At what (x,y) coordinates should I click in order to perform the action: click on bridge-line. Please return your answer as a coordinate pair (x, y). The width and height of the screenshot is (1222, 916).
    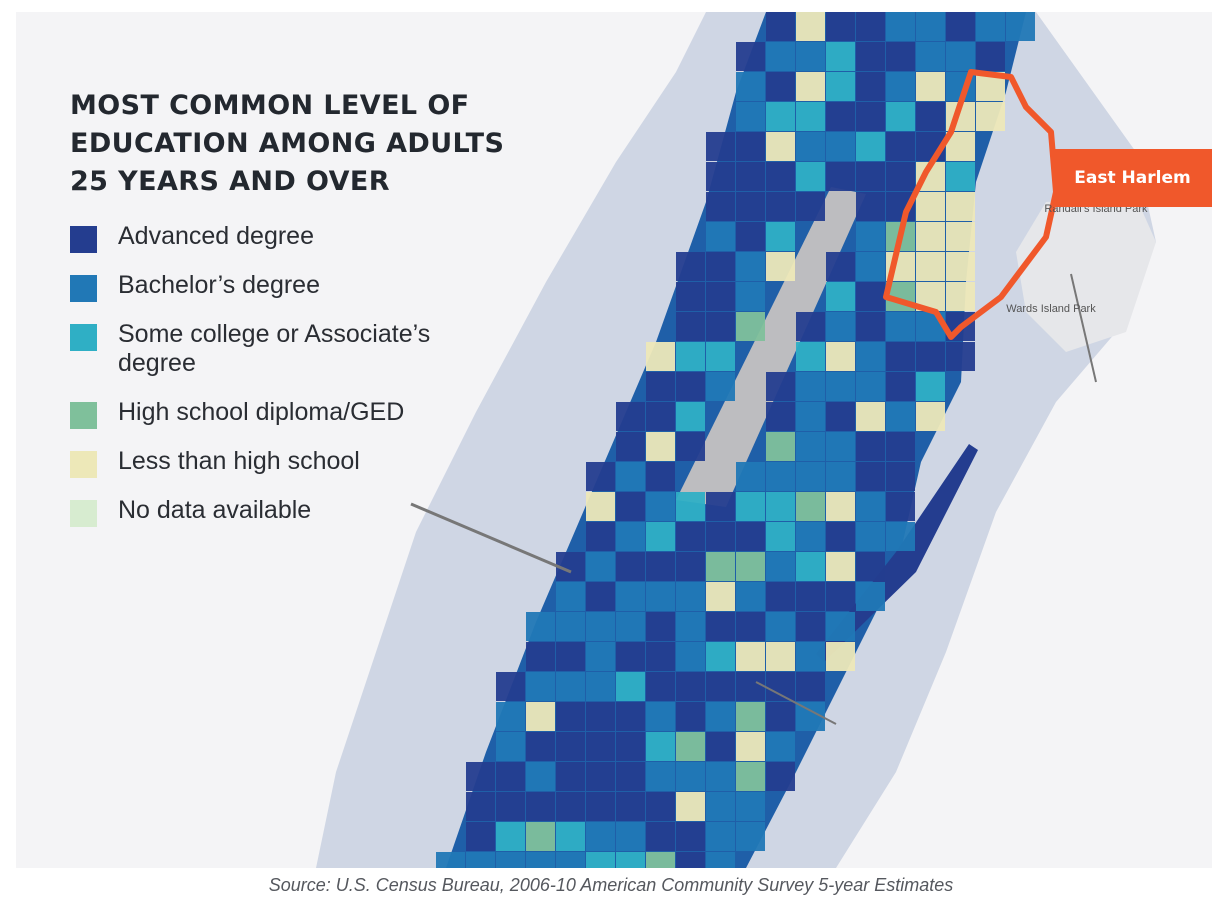
    Looking at the image, I should click on (491, 538).